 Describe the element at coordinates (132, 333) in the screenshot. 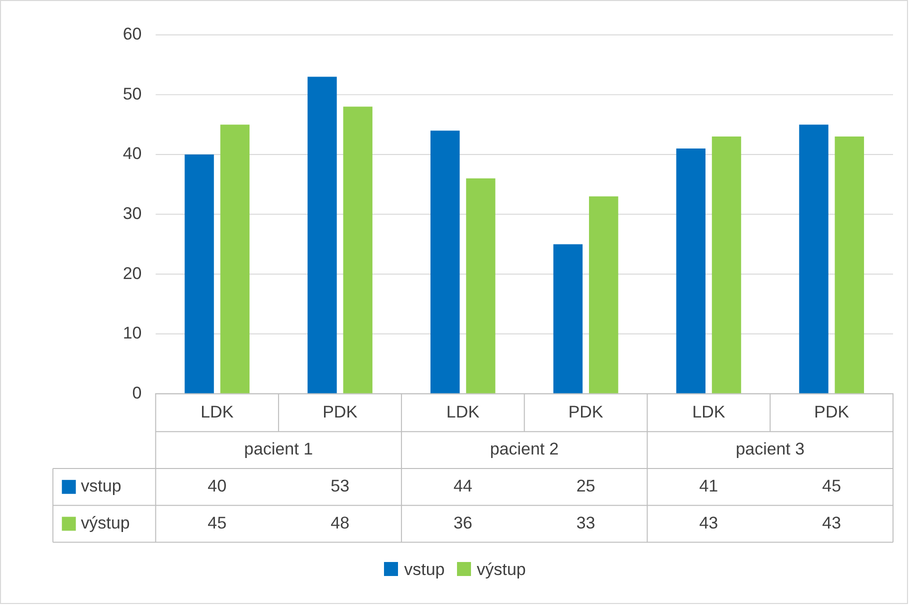

I see `y-tick-label: 10` at that location.